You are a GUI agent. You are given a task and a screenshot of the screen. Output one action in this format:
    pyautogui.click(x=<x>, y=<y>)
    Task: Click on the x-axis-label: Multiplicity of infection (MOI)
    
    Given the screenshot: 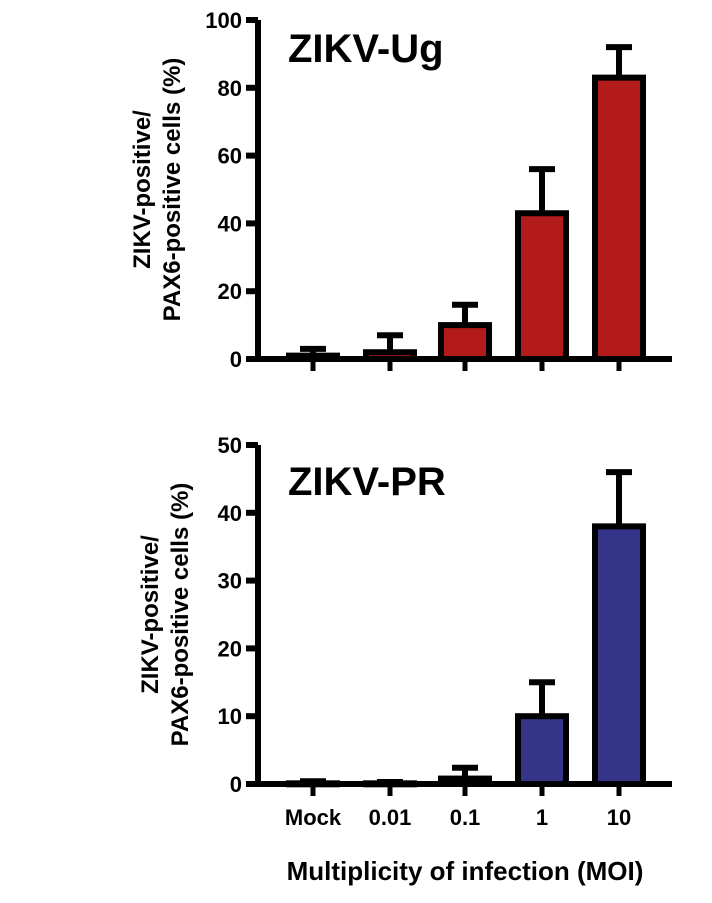 What is the action you would take?
    pyautogui.click(x=465, y=871)
    